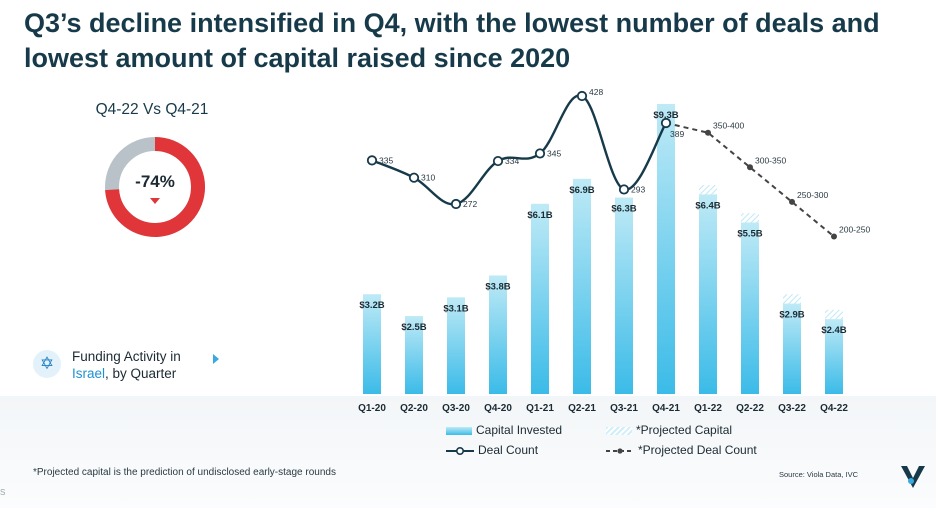  I want to click on corner-mark: S, so click(3, 492).